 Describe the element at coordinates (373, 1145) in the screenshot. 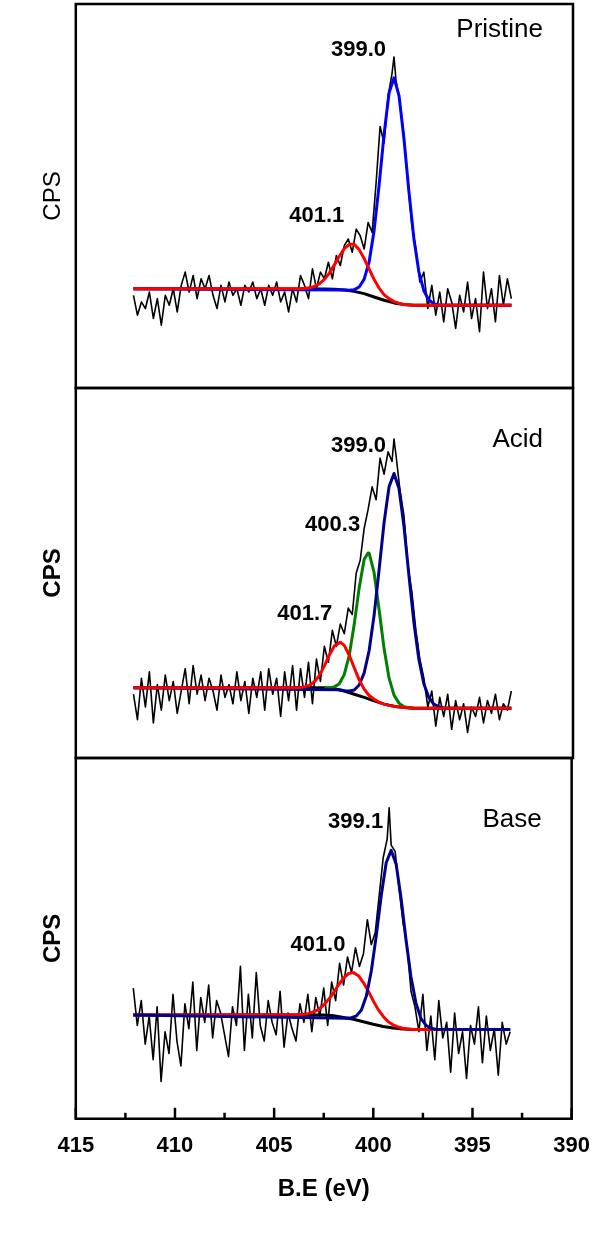

I see `x-tick-label: 400` at that location.